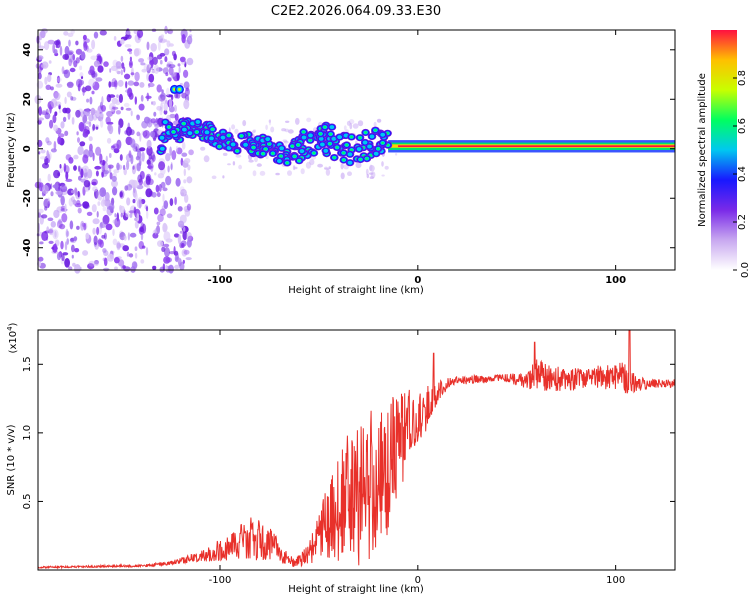  I want to click on spectrogram-xtick-label: -100, so click(219, 280).